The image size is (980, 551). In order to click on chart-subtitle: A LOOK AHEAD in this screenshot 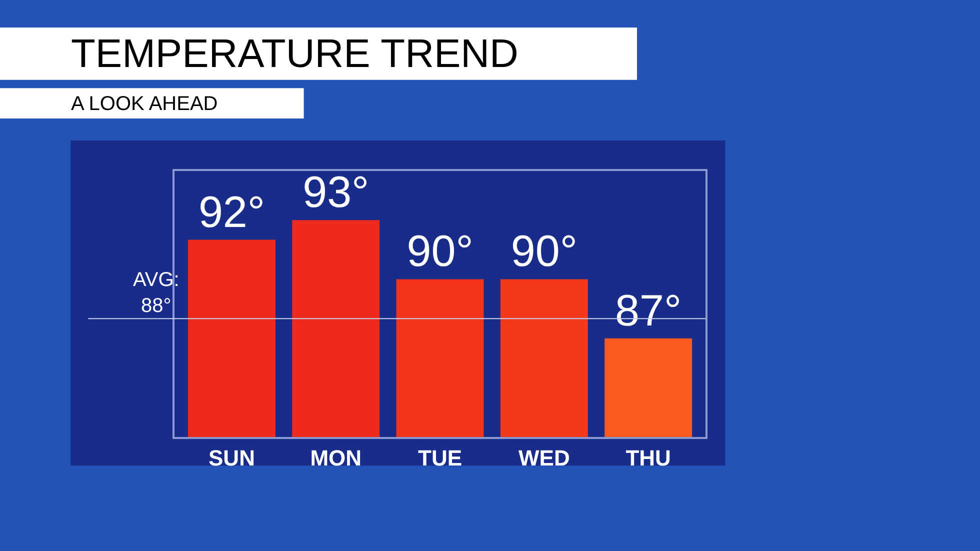, I will do `click(144, 104)`.